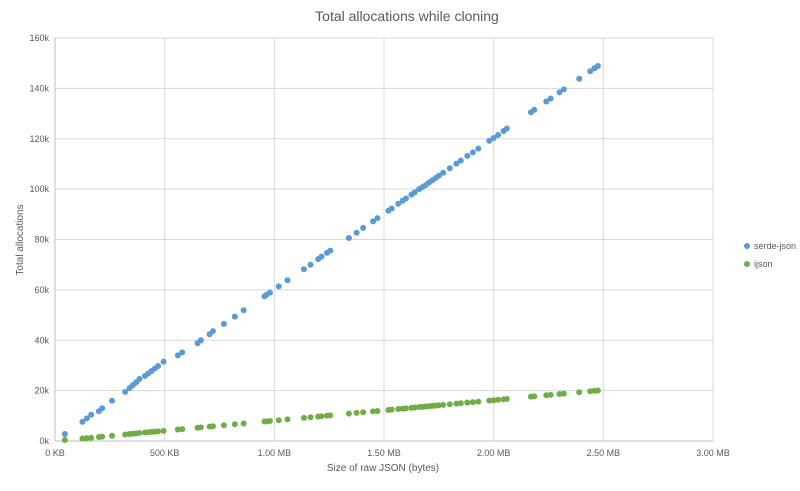 The width and height of the screenshot is (800, 491). What do you see at coordinates (20, 239) in the screenshot?
I see `y-axis-title: Total allocations` at bounding box center [20, 239].